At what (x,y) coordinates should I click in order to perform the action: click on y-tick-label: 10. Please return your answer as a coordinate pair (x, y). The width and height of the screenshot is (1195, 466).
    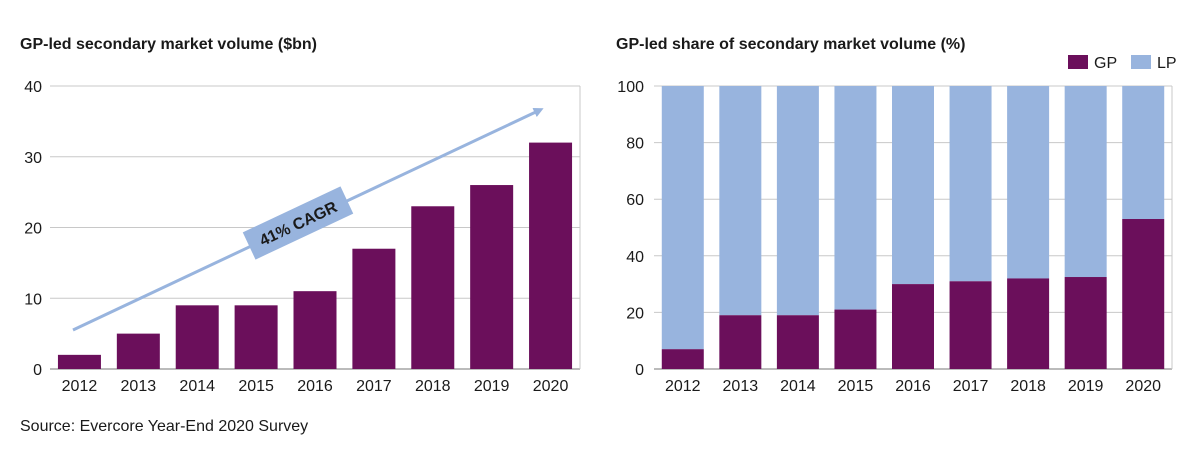
    Looking at the image, I should click on (33, 299).